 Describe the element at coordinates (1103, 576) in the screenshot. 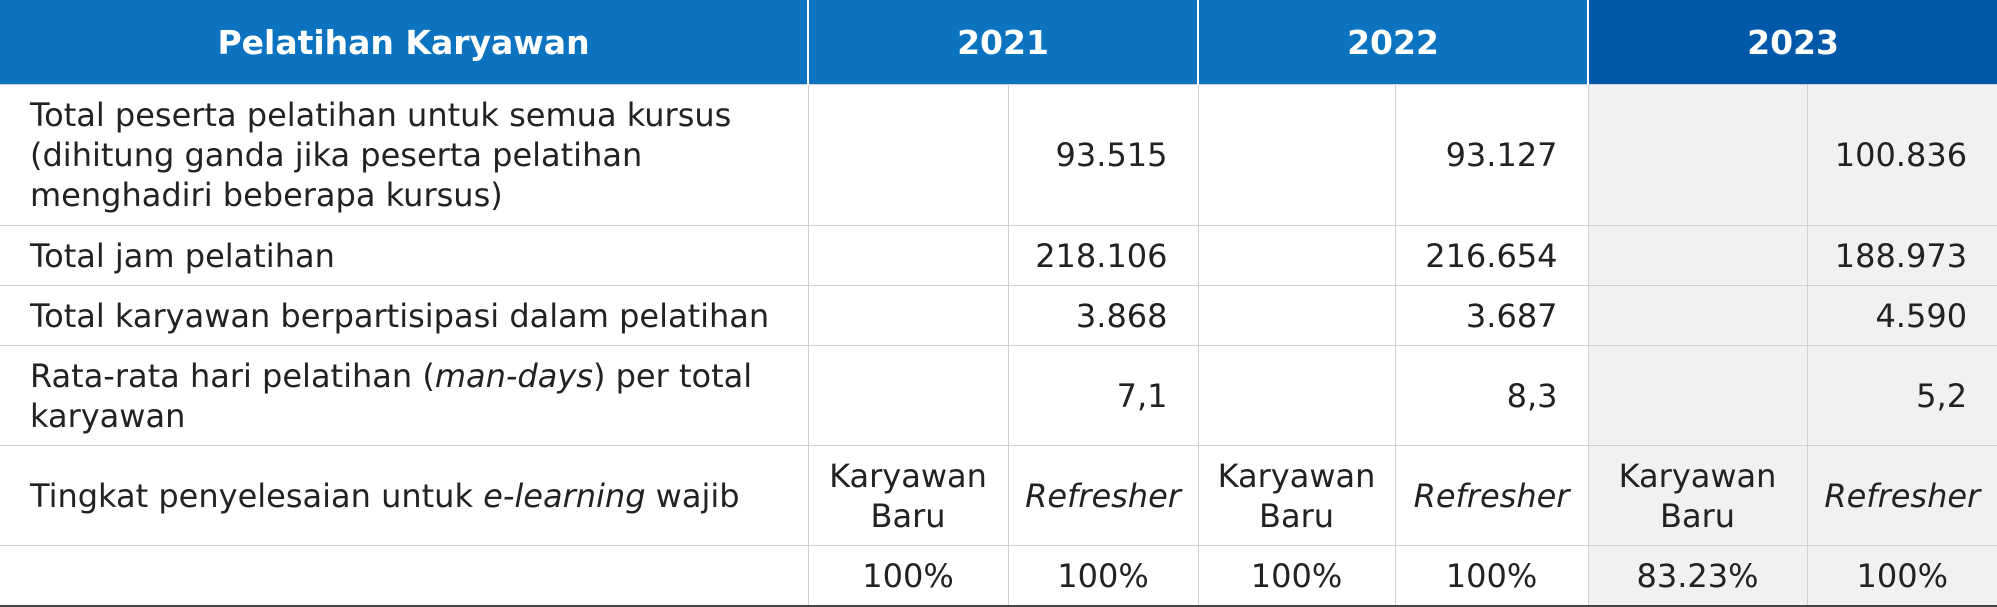

I see `completion-refresher-2021: 100%` at that location.